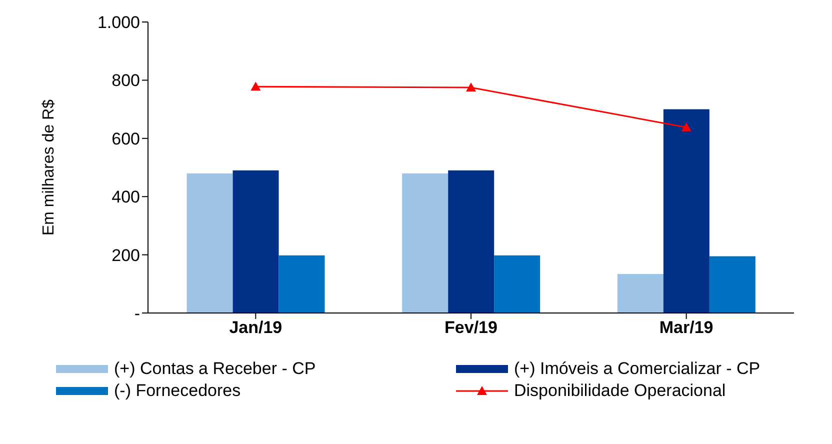 The width and height of the screenshot is (832, 444). I want to click on legend-label: Disponibilidade Operacional, so click(620, 391).